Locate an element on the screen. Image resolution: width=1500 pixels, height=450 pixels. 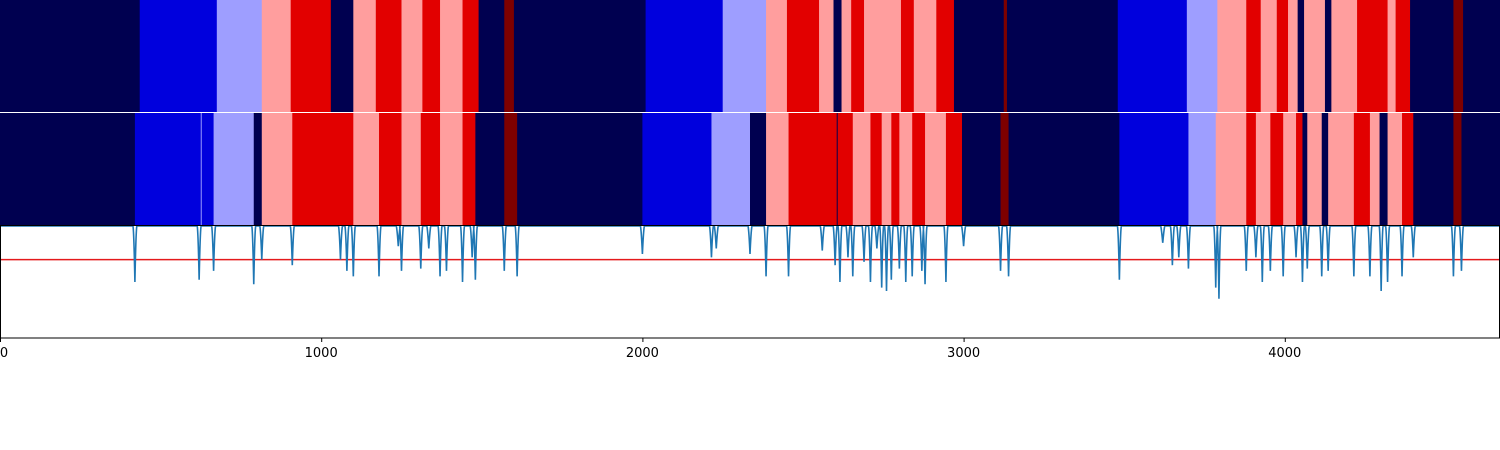
x-tick-label-4: 4000 is located at coordinates (1284, 353).